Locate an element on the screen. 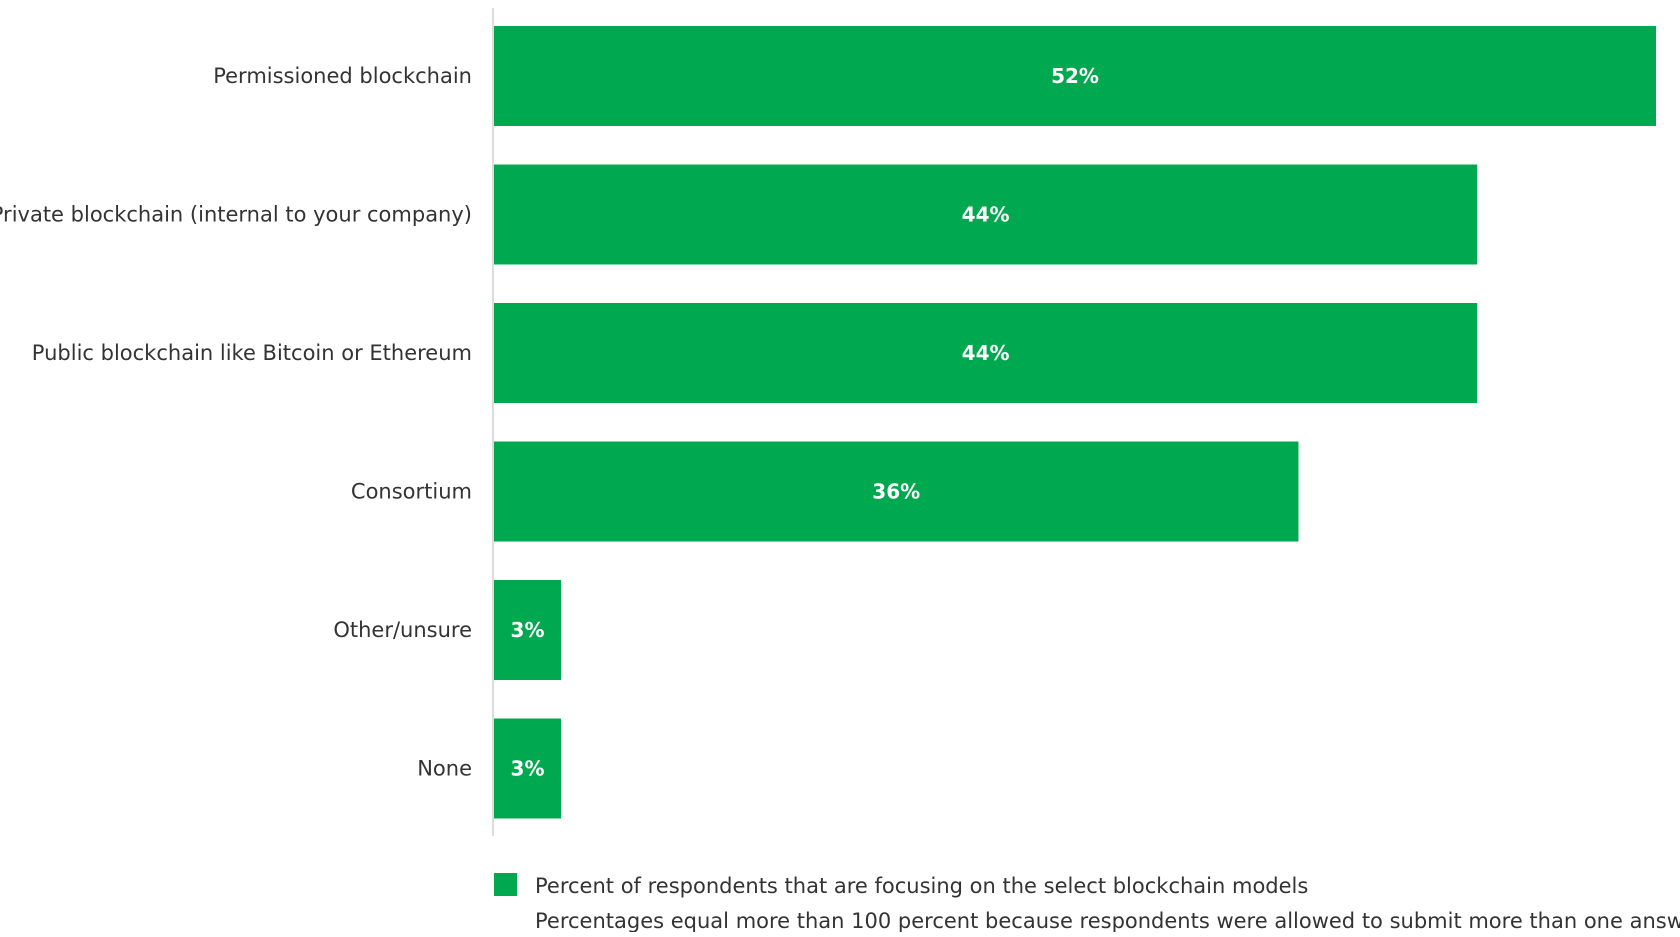  data-label-consortium: 36% is located at coordinates (896, 492).